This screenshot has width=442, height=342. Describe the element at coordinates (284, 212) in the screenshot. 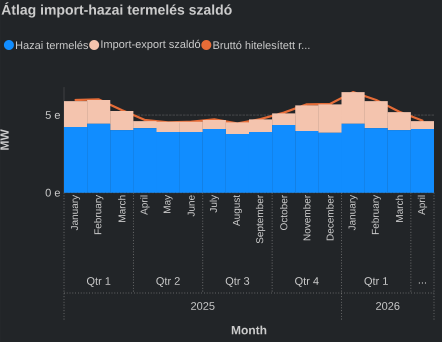

I see `x-tick-label: October` at that location.